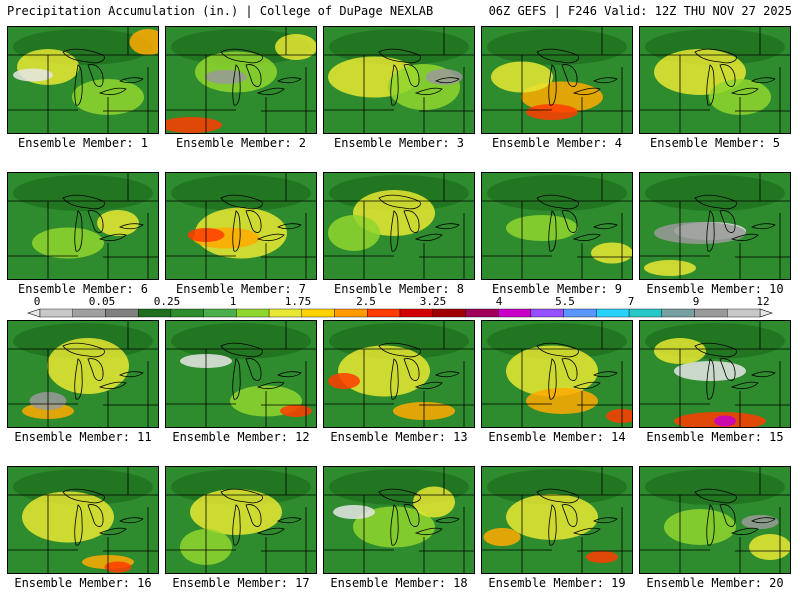 Image resolution: width=800 pixels, height=600 pixels. Describe the element at coordinates (167, 301) in the screenshot. I see `colorbar-tick-label: 0.25` at that location.